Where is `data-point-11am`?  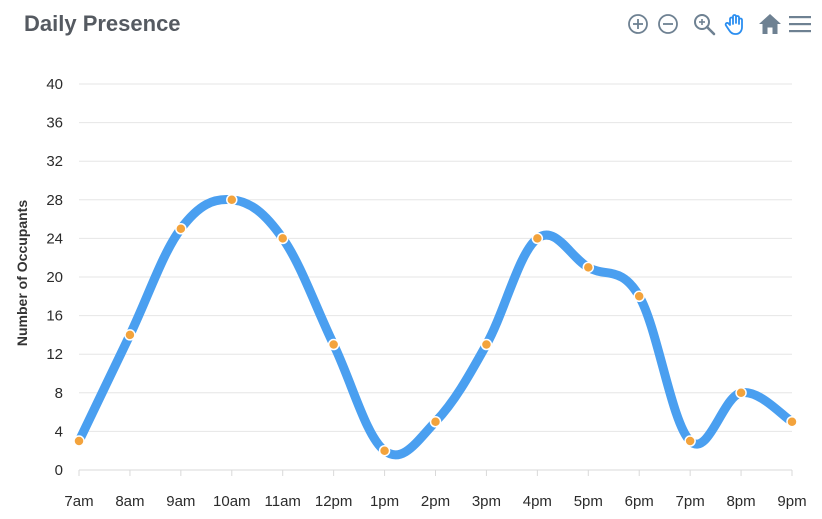 data-point-11am is located at coordinates (282, 238).